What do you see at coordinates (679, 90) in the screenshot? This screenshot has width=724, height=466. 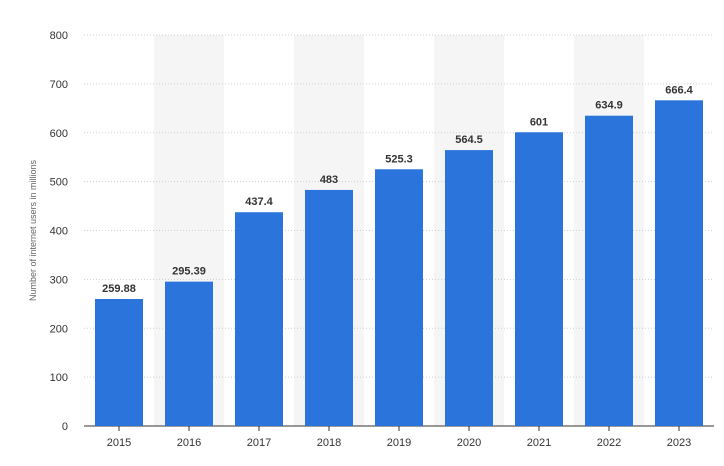 I see `value-label-2023: 666.4` at bounding box center [679, 90].